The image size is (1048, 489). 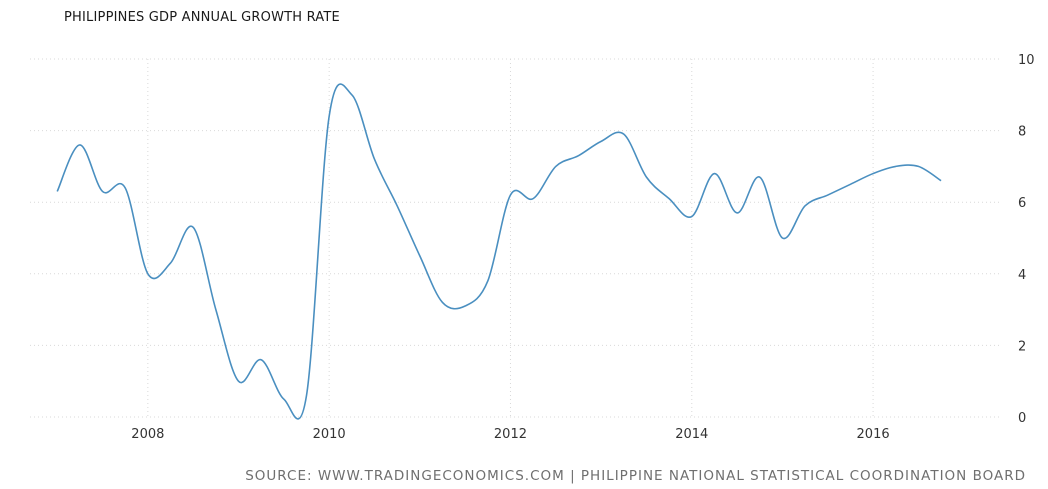 I want to click on y-tick-label: 2, so click(x=1022, y=346).